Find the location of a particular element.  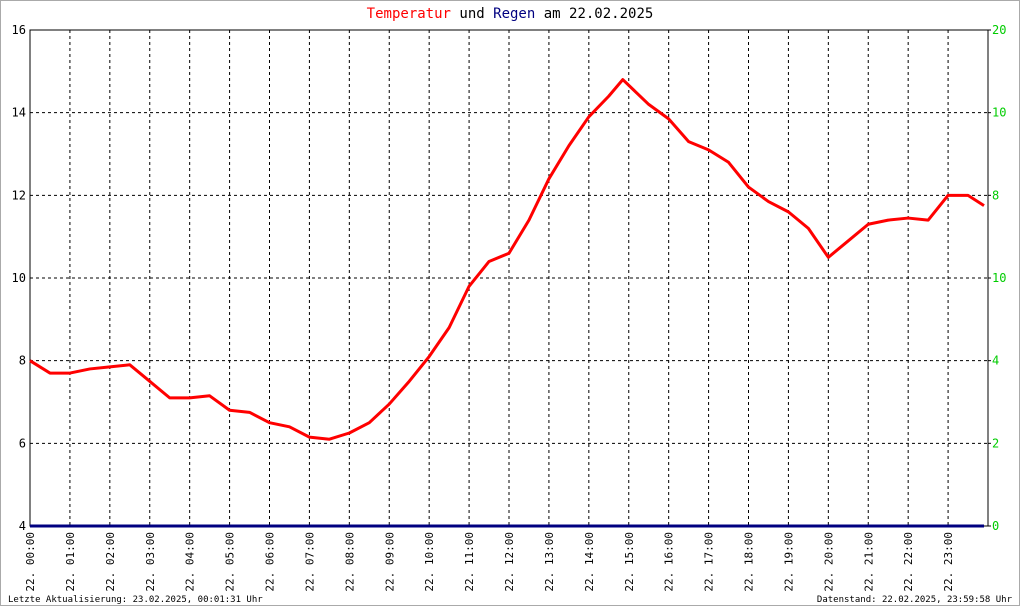

x-tick-label: 22. 22:00 is located at coordinates (908, 562).